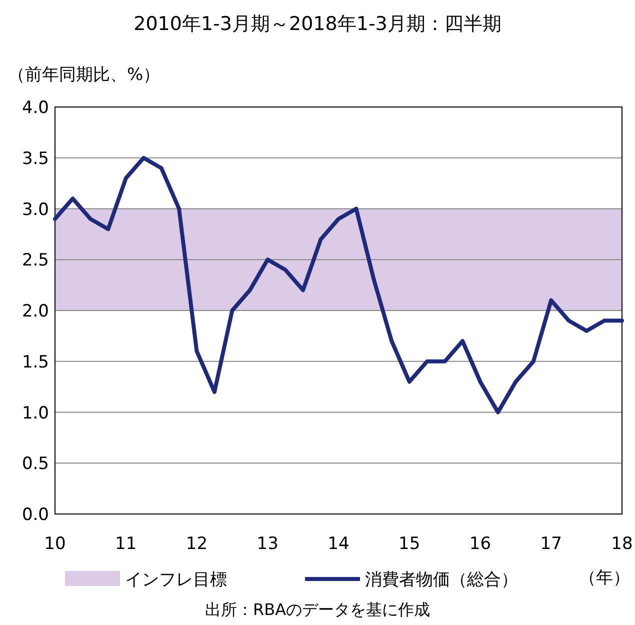 The width and height of the screenshot is (635, 625). Describe the element at coordinates (35, 464) in the screenshot. I see `ytick: 0.5` at that location.